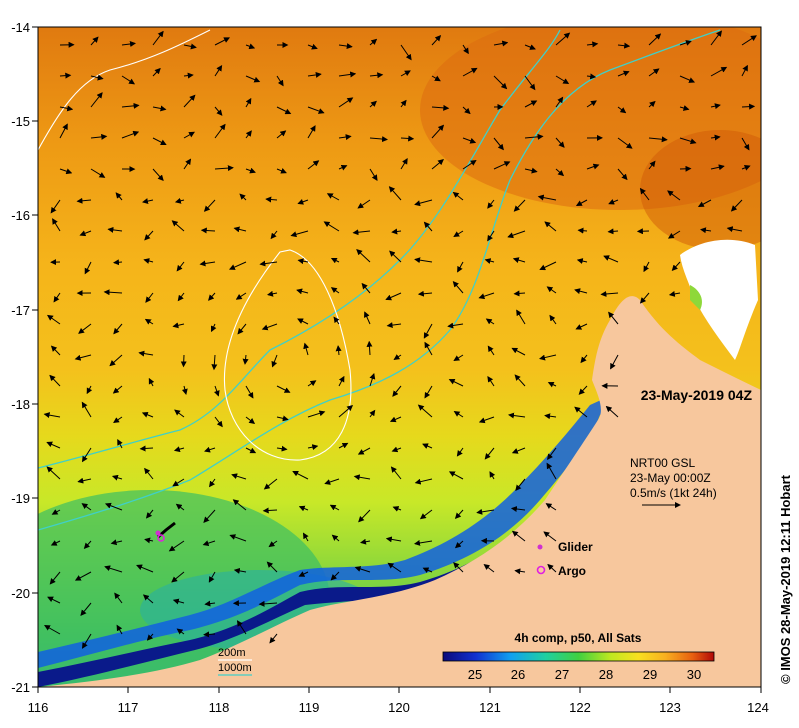  I want to click on colorbar-title: 4h comp, p50, All Sats, so click(578, 638).